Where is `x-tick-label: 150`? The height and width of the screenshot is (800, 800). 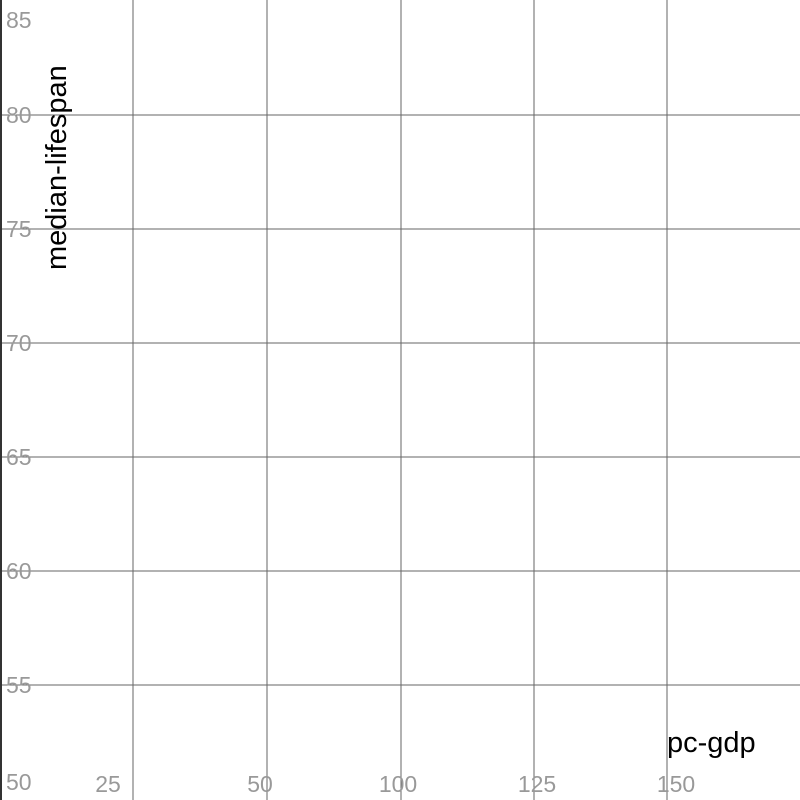
x-tick-label: 150 is located at coordinates (676, 784).